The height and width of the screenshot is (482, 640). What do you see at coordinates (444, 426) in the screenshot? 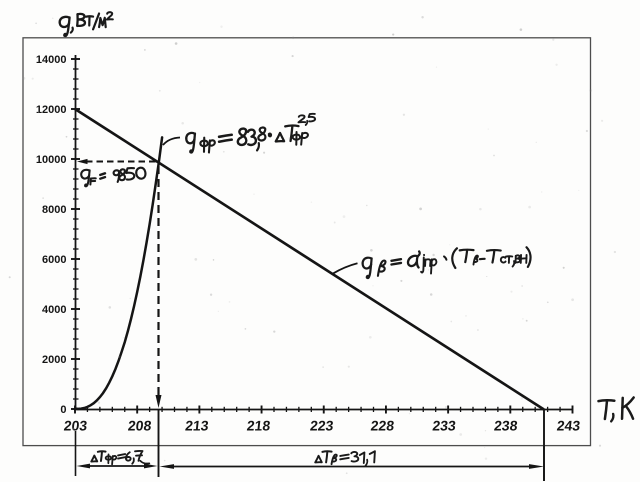
I see `svg-text: 233` at bounding box center [444, 426].